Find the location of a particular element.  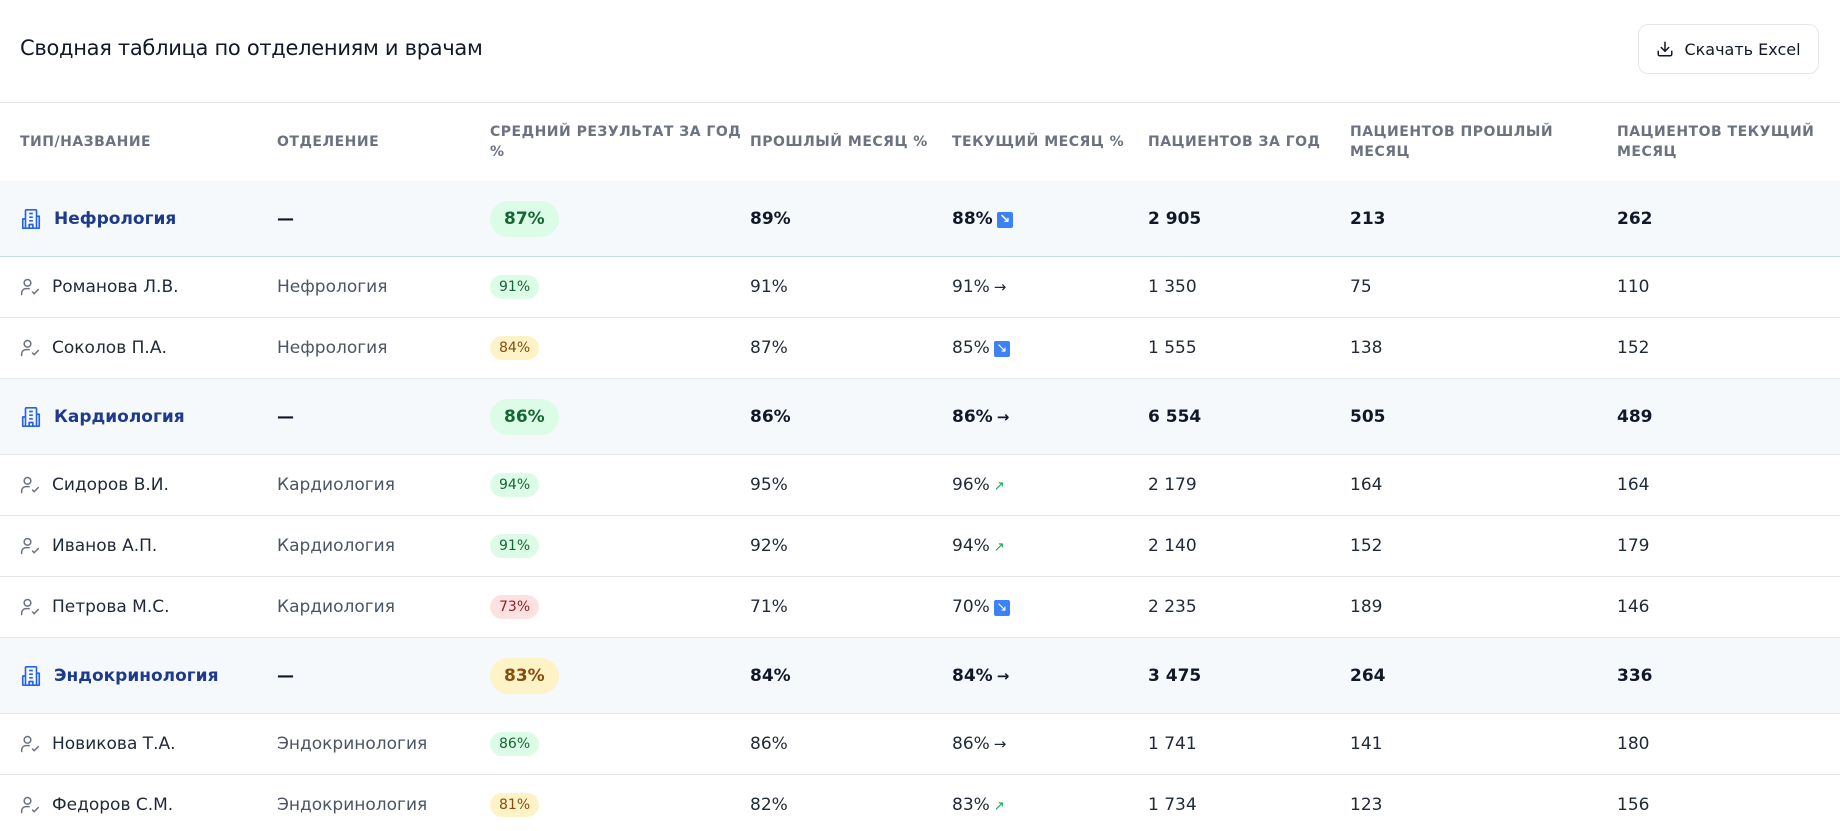

avg-cell: 86% is located at coordinates (620, 744).